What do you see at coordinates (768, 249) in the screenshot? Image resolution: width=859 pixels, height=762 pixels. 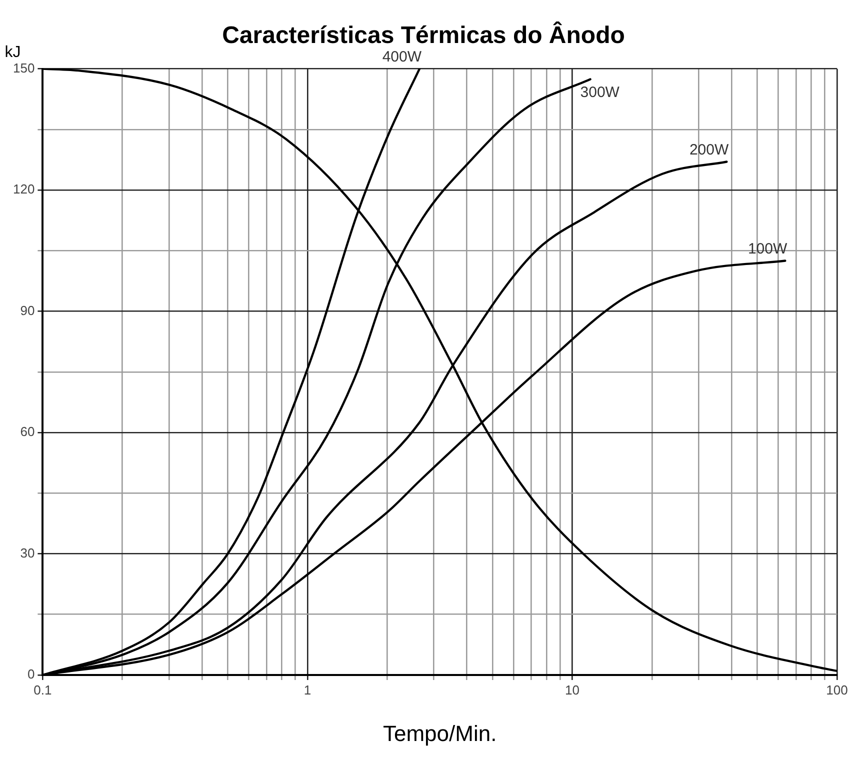 I see `series-label: 100W` at bounding box center [768, 249].